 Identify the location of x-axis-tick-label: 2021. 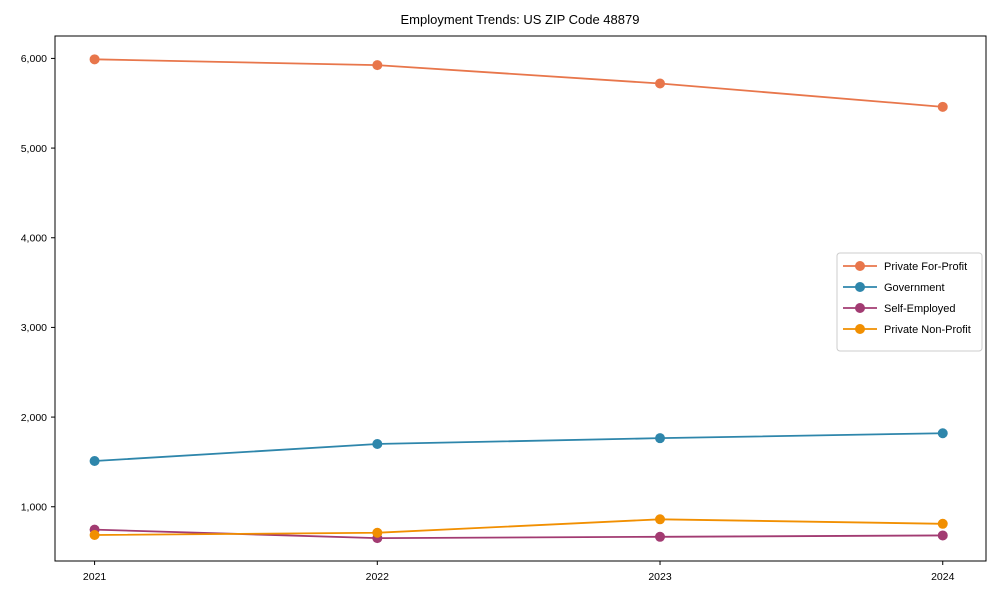
(95, 577).